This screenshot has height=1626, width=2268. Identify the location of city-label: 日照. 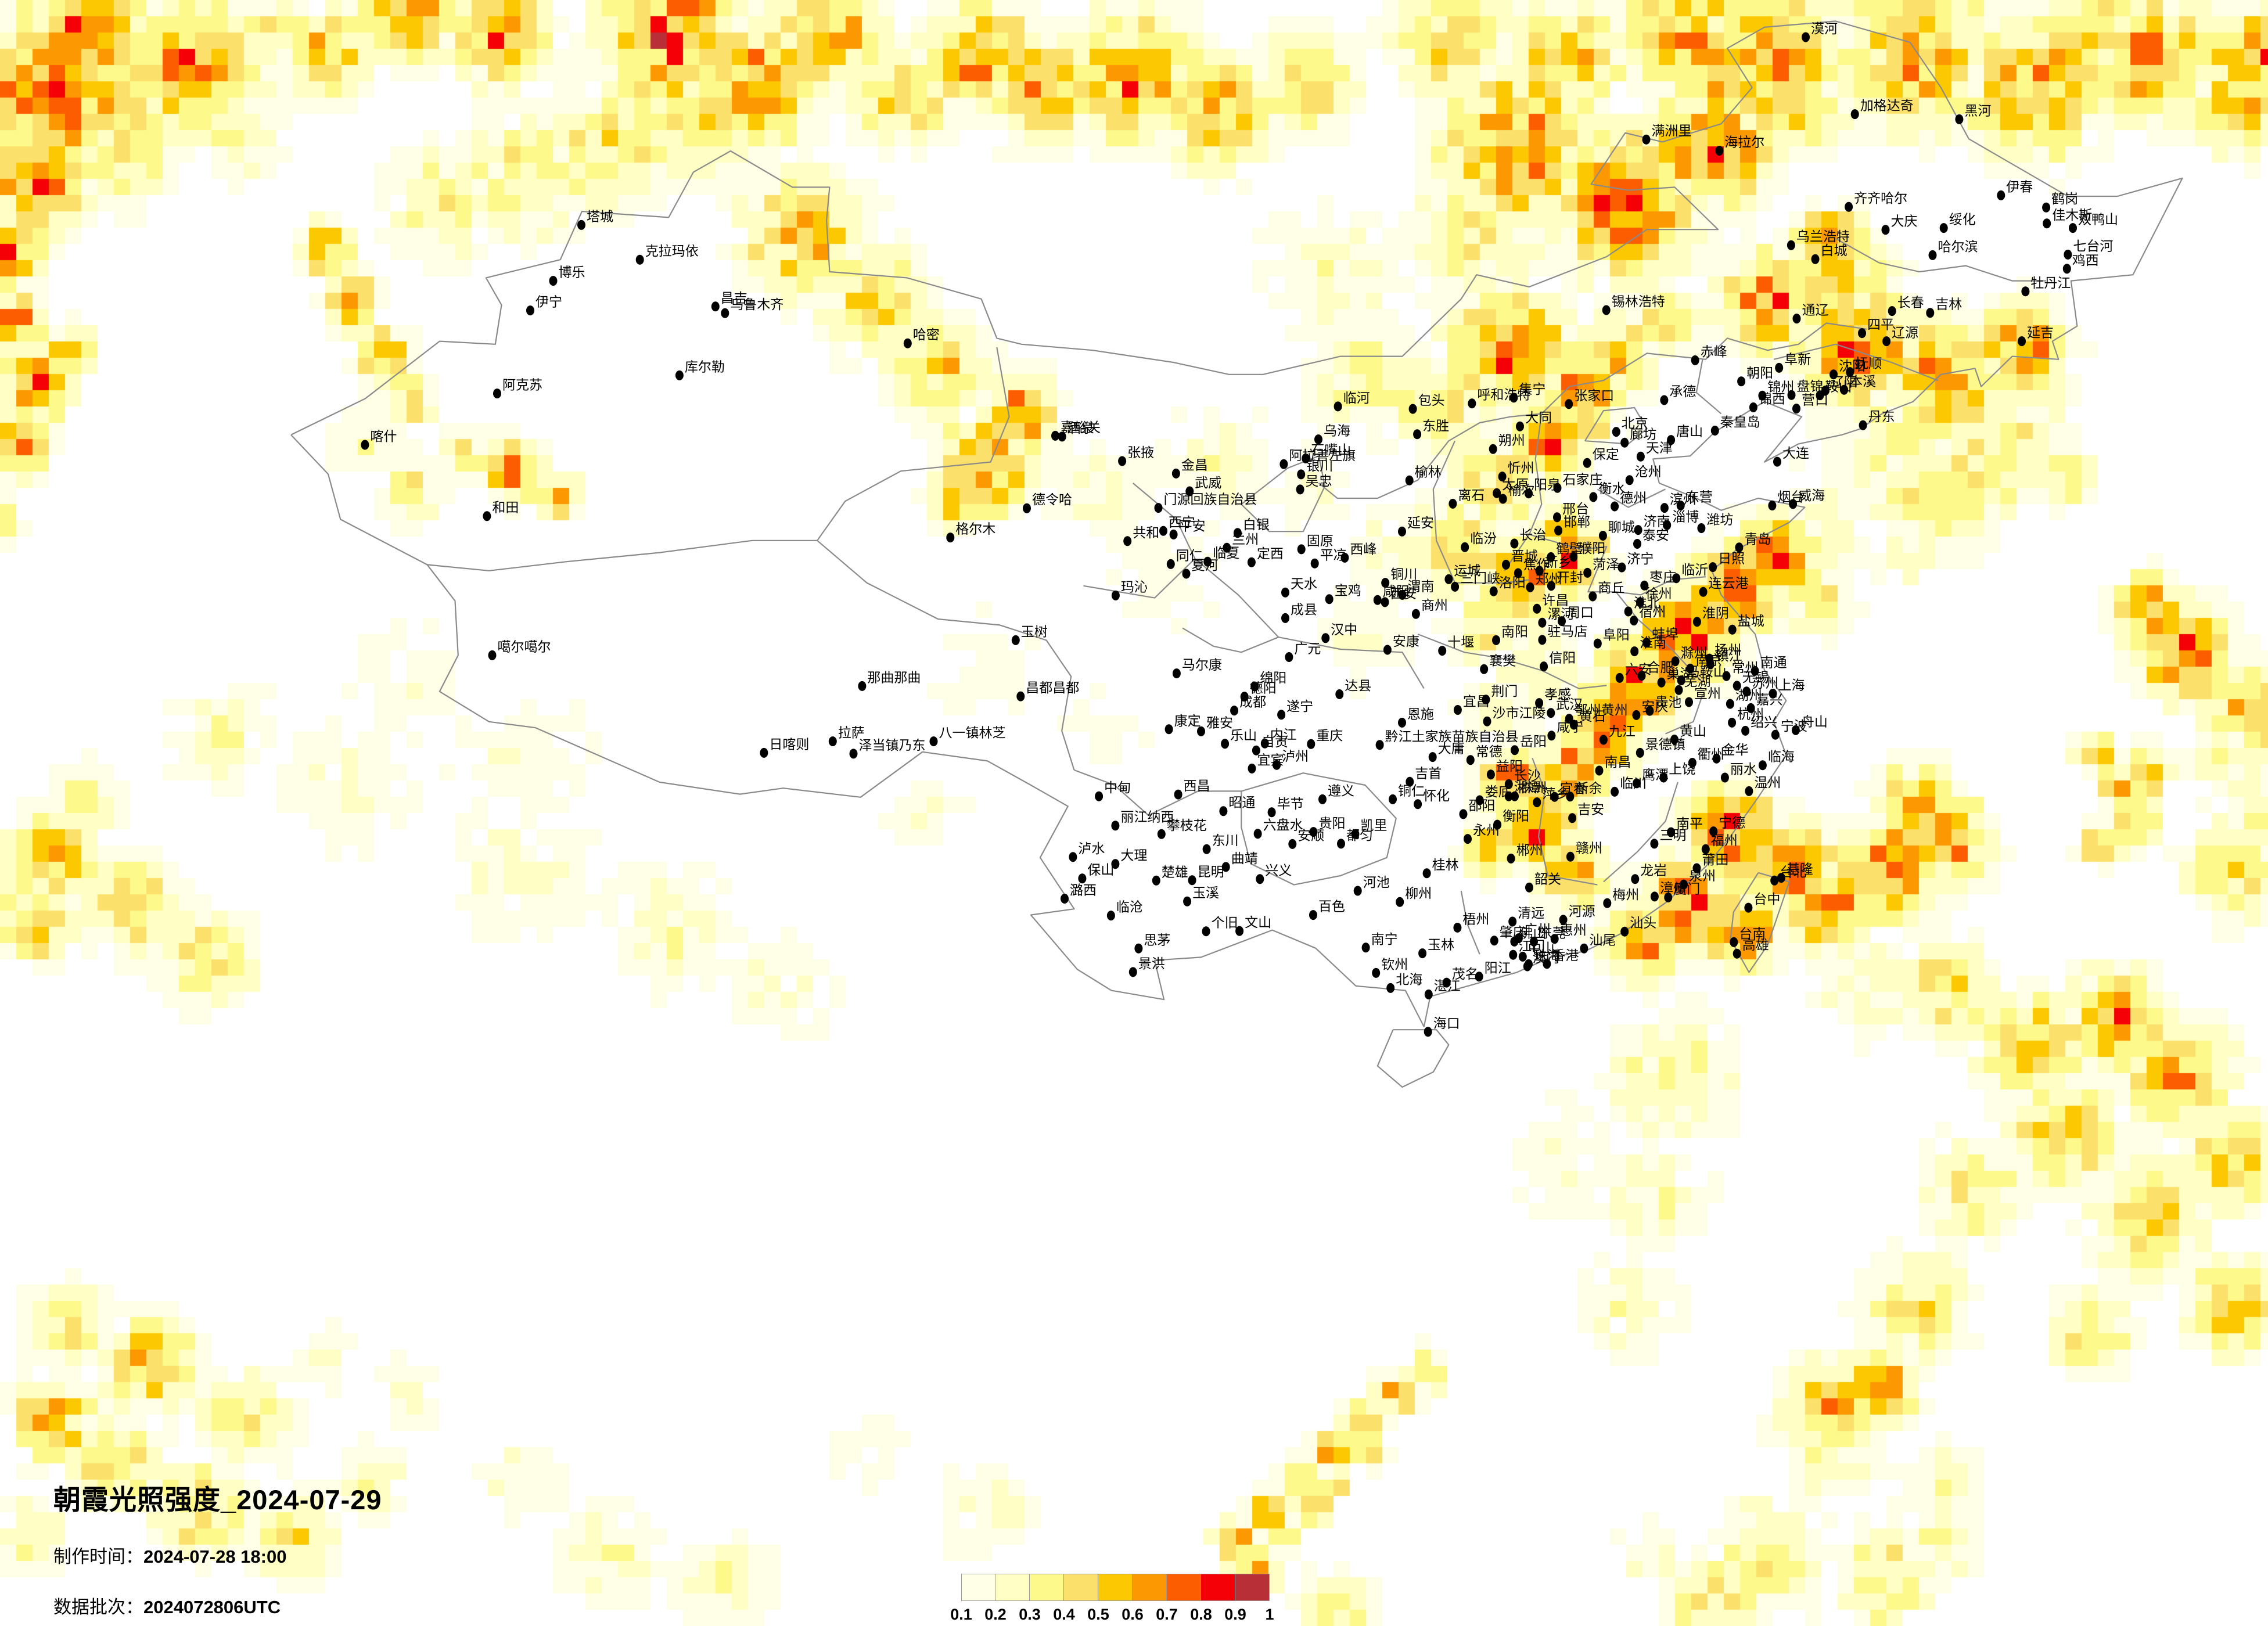
(1731, 558).